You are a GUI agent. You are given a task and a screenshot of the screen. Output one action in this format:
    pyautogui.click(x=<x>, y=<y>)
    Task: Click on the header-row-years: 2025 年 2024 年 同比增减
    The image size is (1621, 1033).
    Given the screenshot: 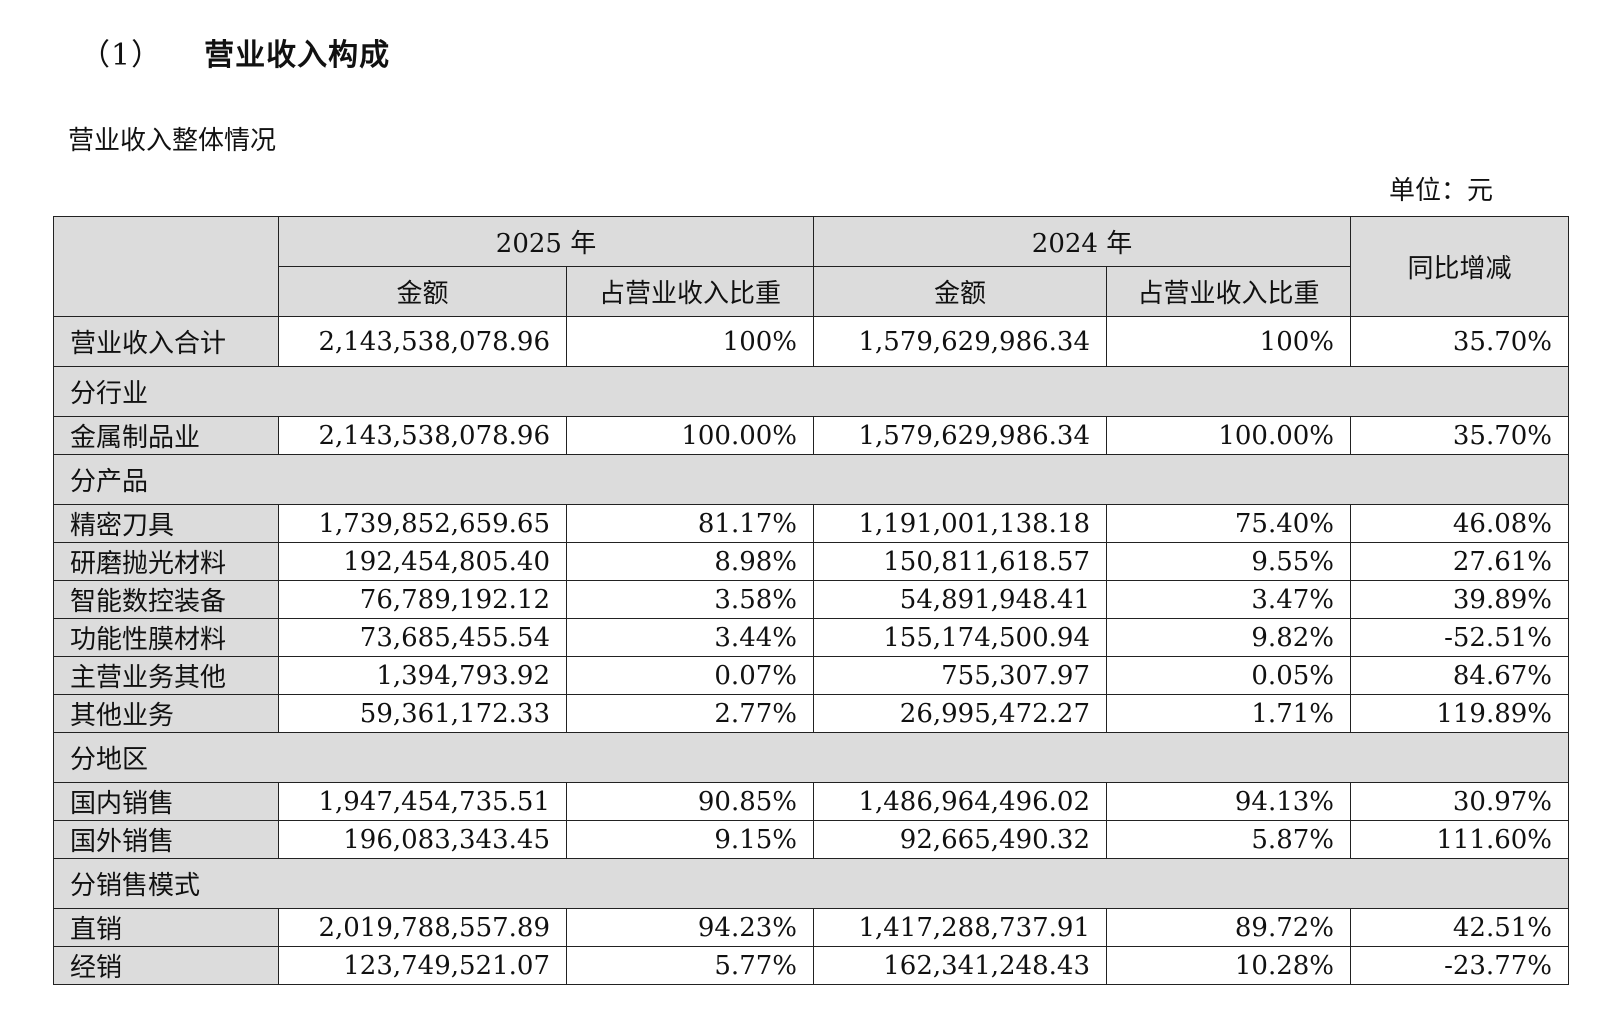 What is the action you would take?
    pyautogui.click(x=811, y=266)
    